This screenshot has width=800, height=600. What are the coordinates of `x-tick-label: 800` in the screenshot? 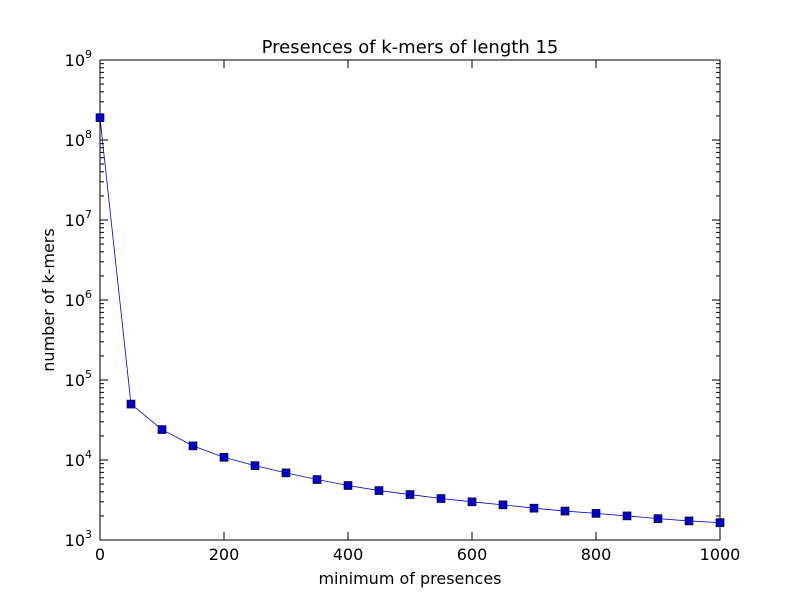 It's located at (596, 554).